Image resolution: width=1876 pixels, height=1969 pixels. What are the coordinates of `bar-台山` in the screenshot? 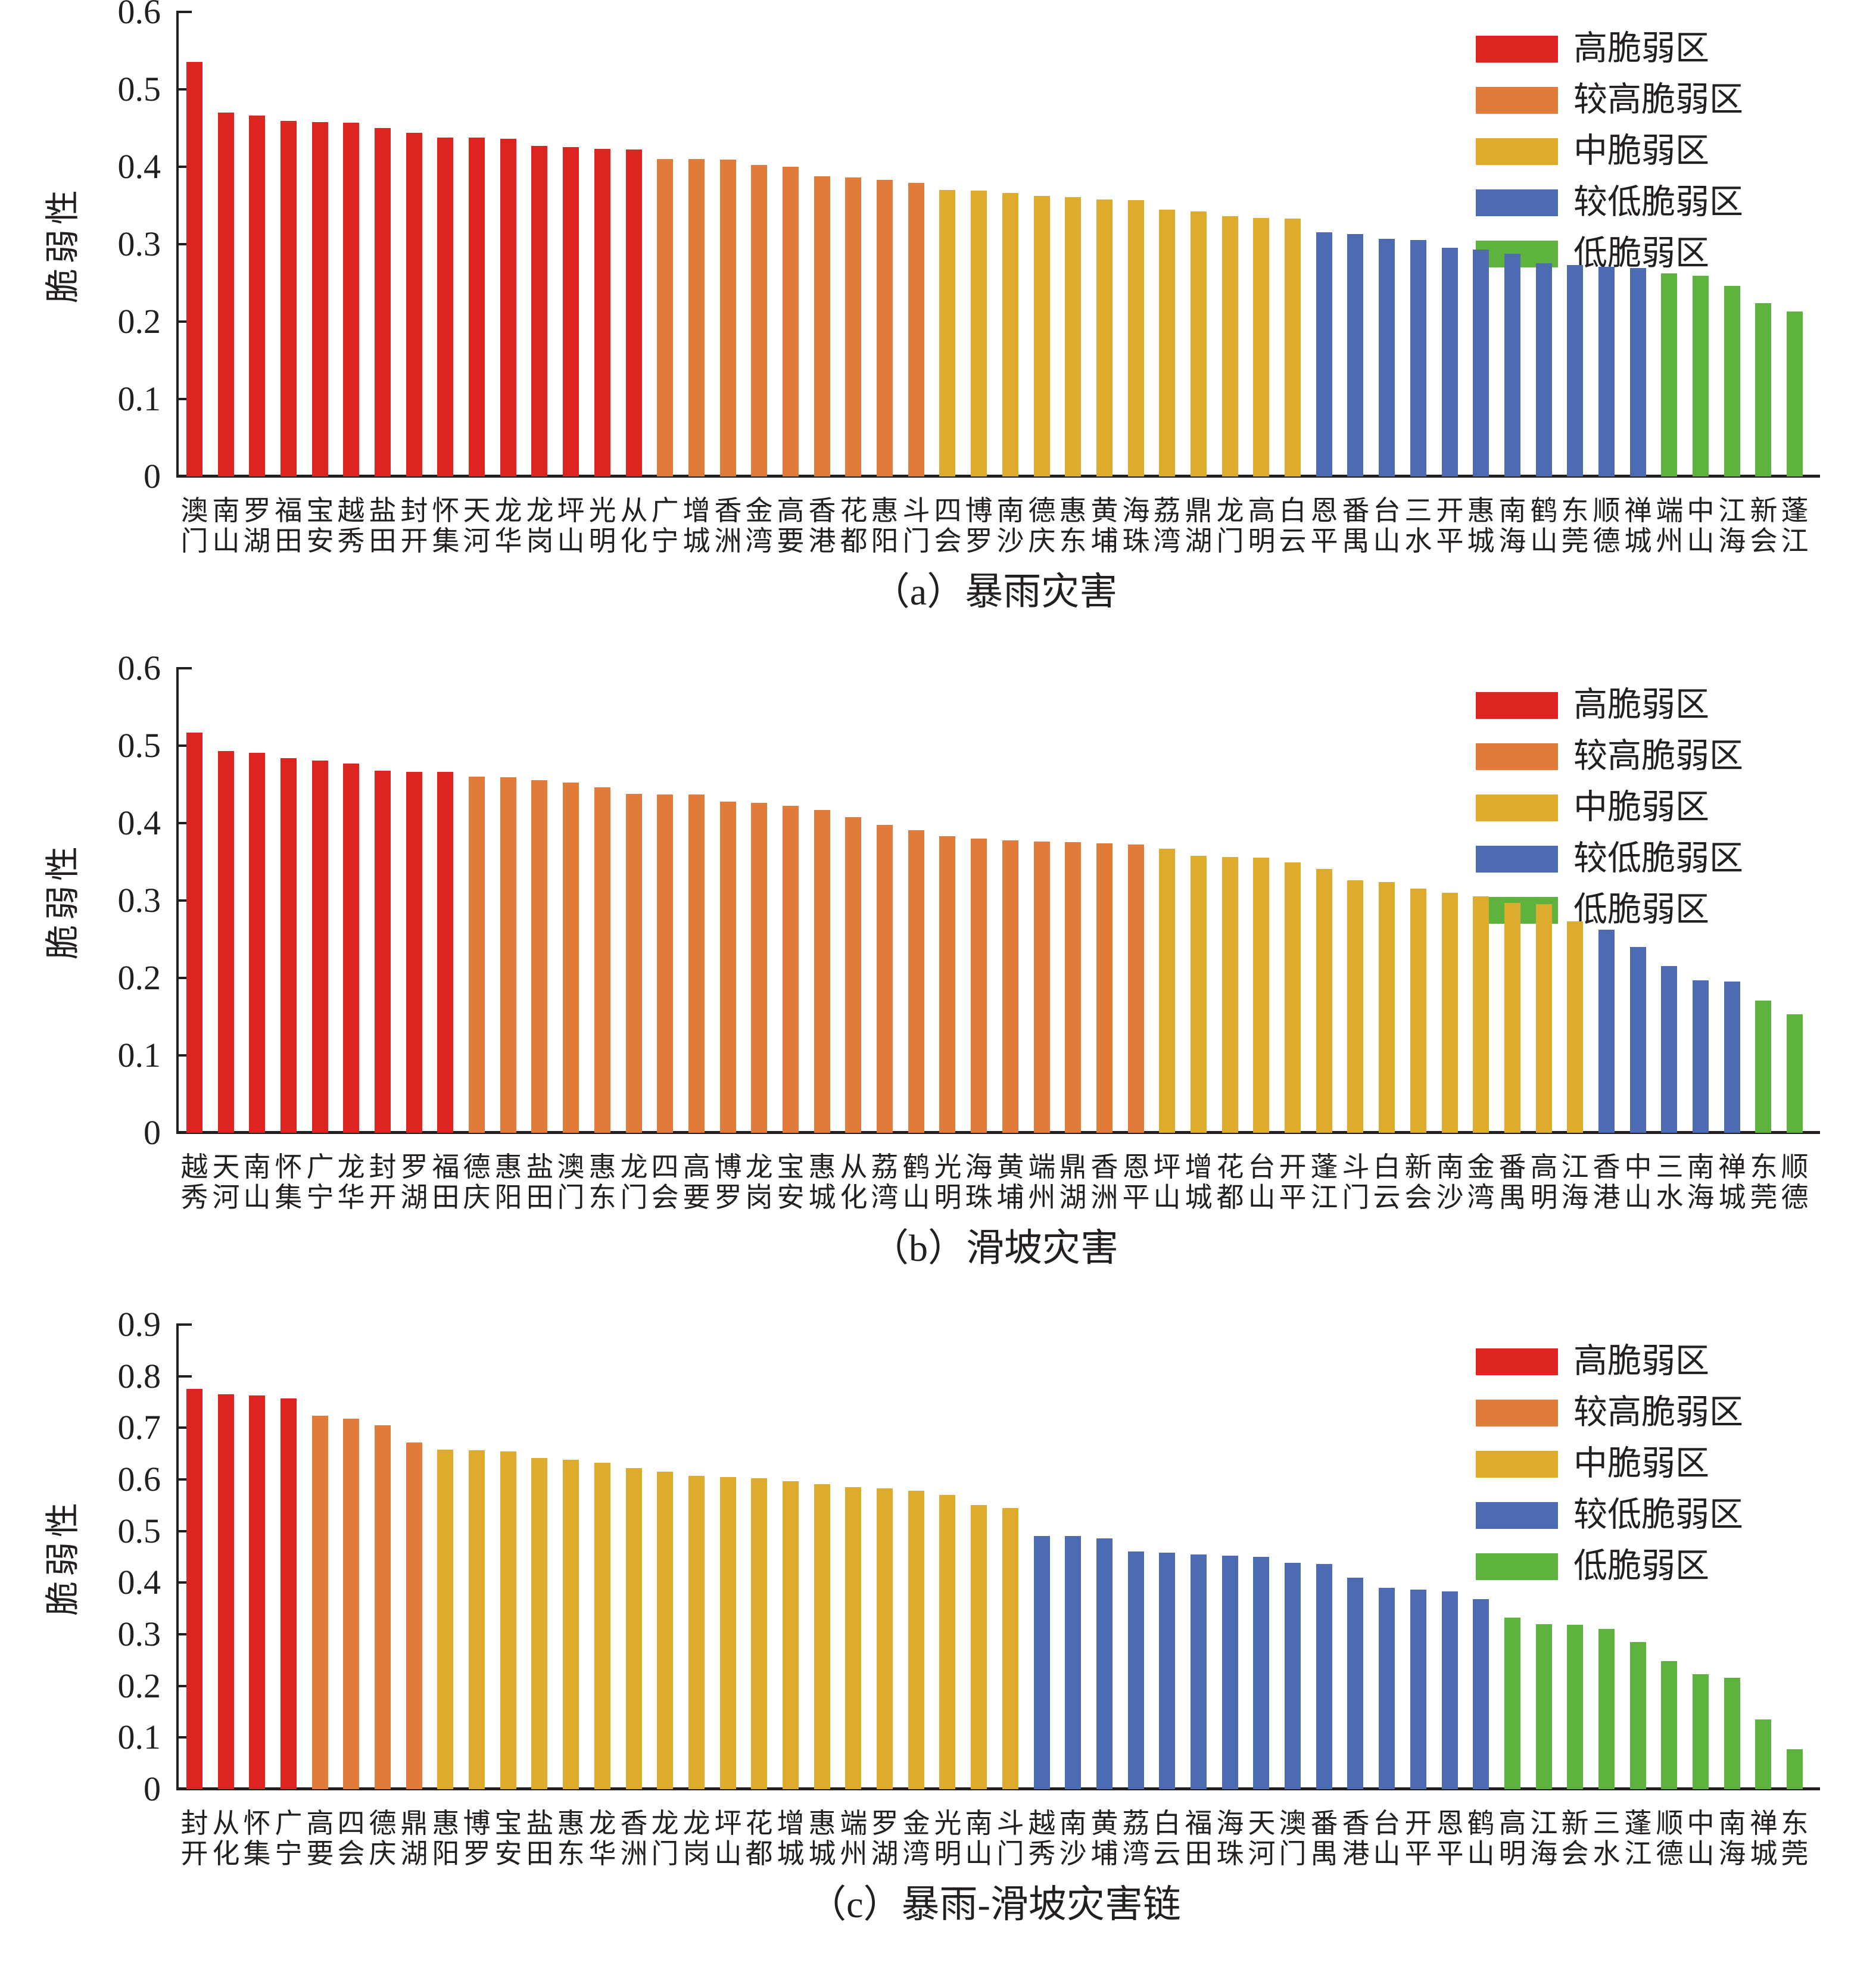 It's located at (1387, 358).